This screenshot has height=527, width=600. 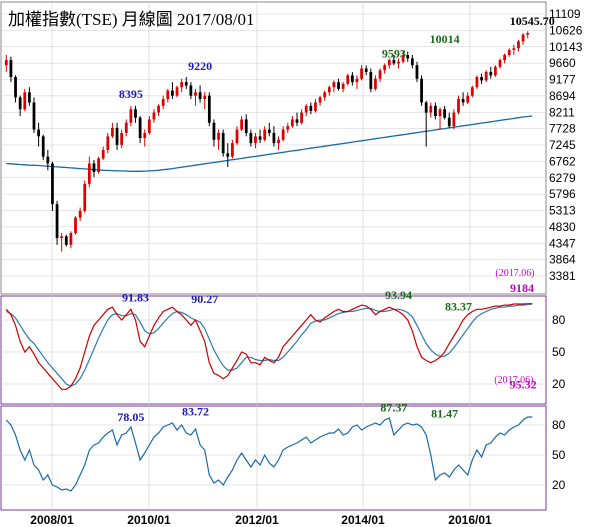 I want to click on price-tick-label: 11109, so click(x=565, y=14).